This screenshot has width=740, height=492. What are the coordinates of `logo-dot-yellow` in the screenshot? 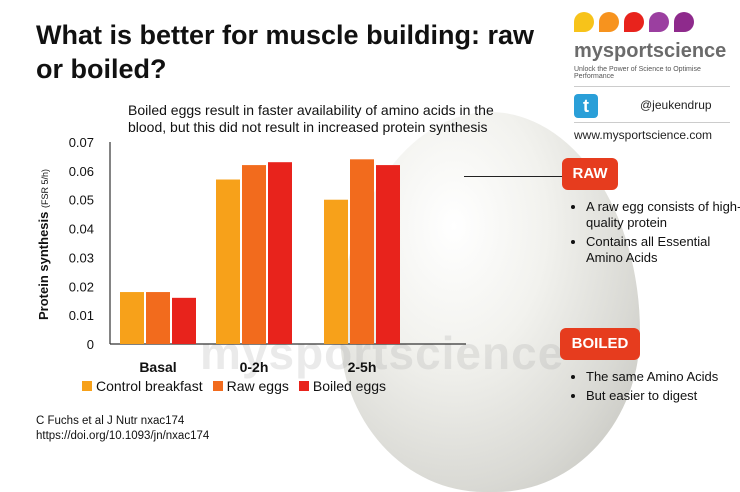 It's located at (584, 22).